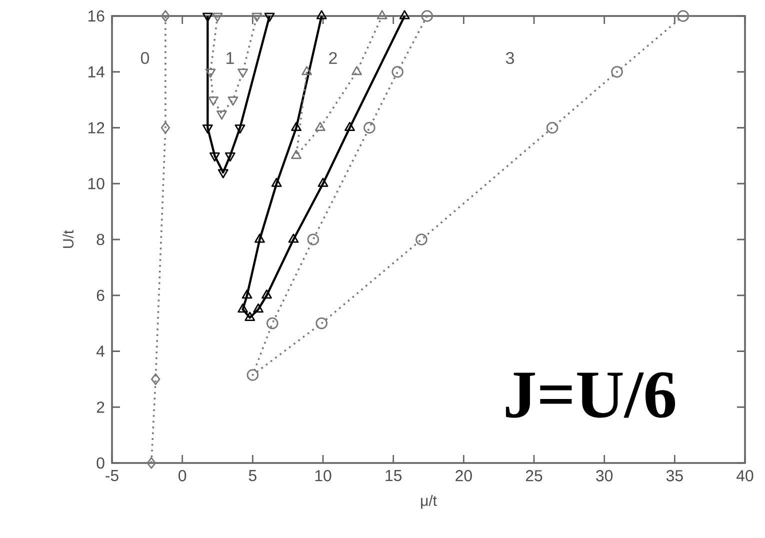 This screenshot has width=765, height=538. Describe the element at coordinates (604, 476) in the screenshot. I see `x-tick-label: 30` at that location.